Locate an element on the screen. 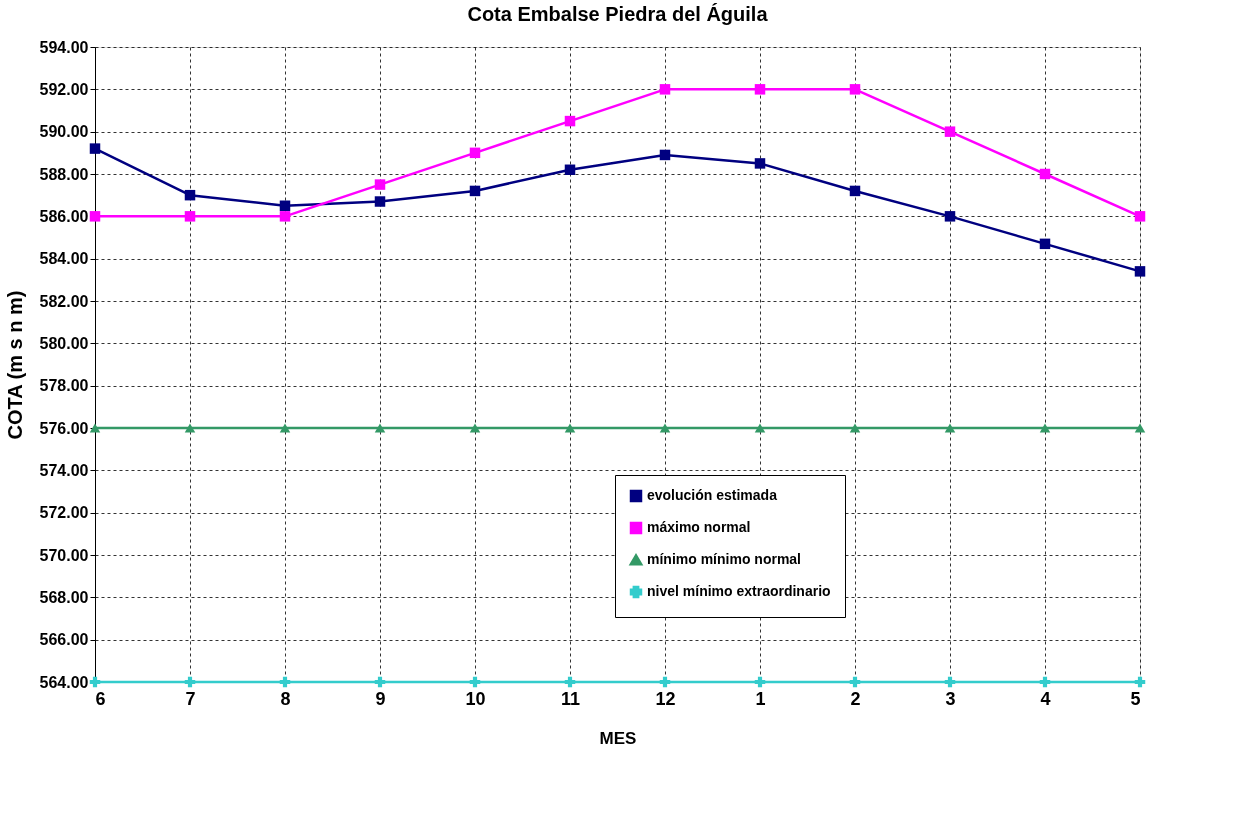  x-tick-label: 10 is located at coordinates (475, 698).